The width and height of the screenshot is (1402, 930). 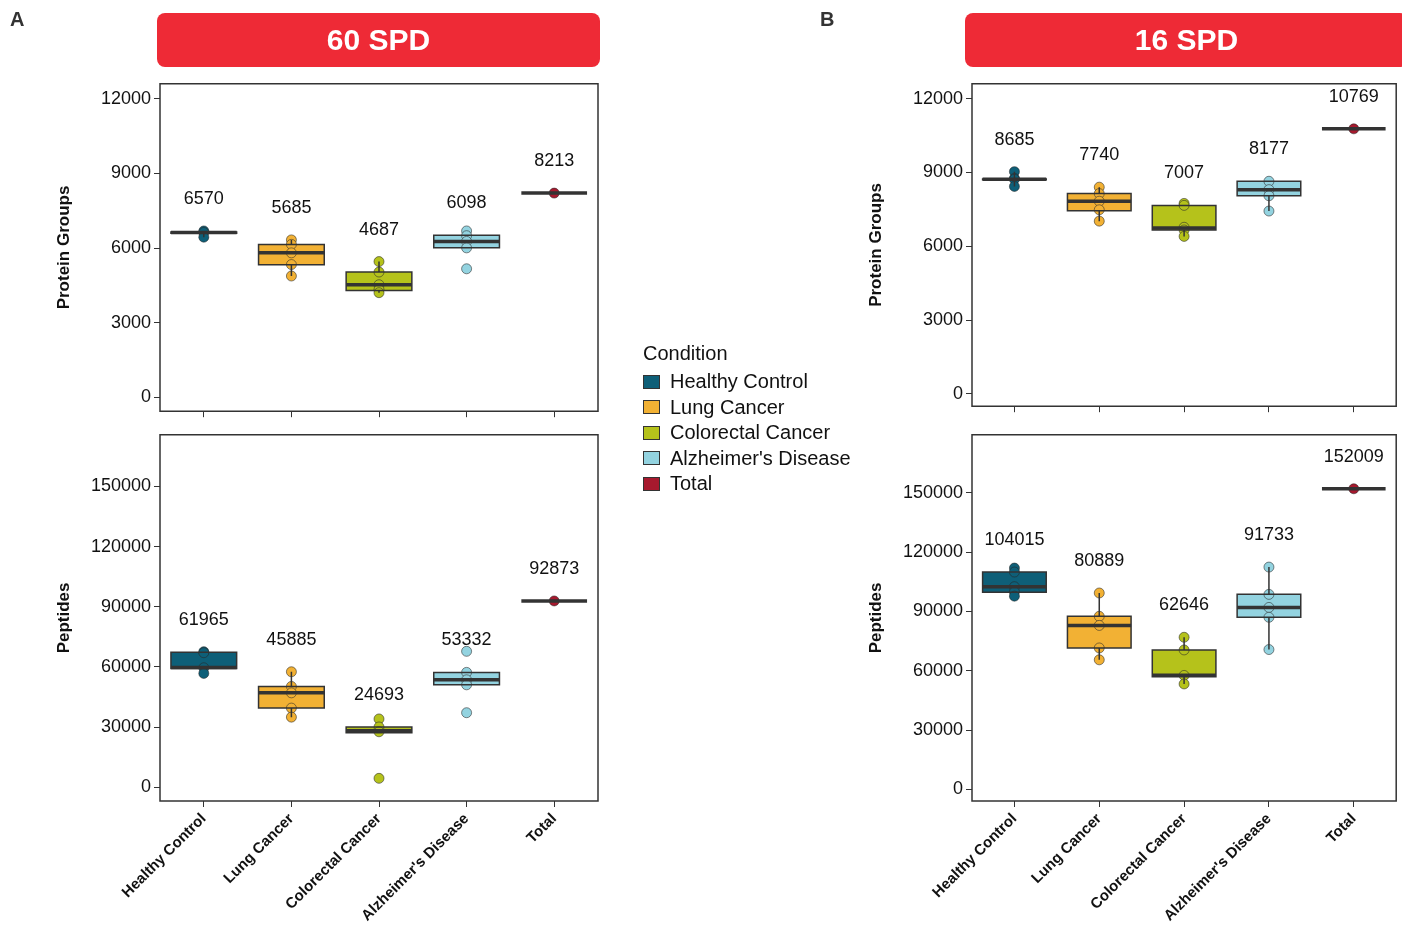 I want to click on annotation: 24693, so click(x=379, y=693).